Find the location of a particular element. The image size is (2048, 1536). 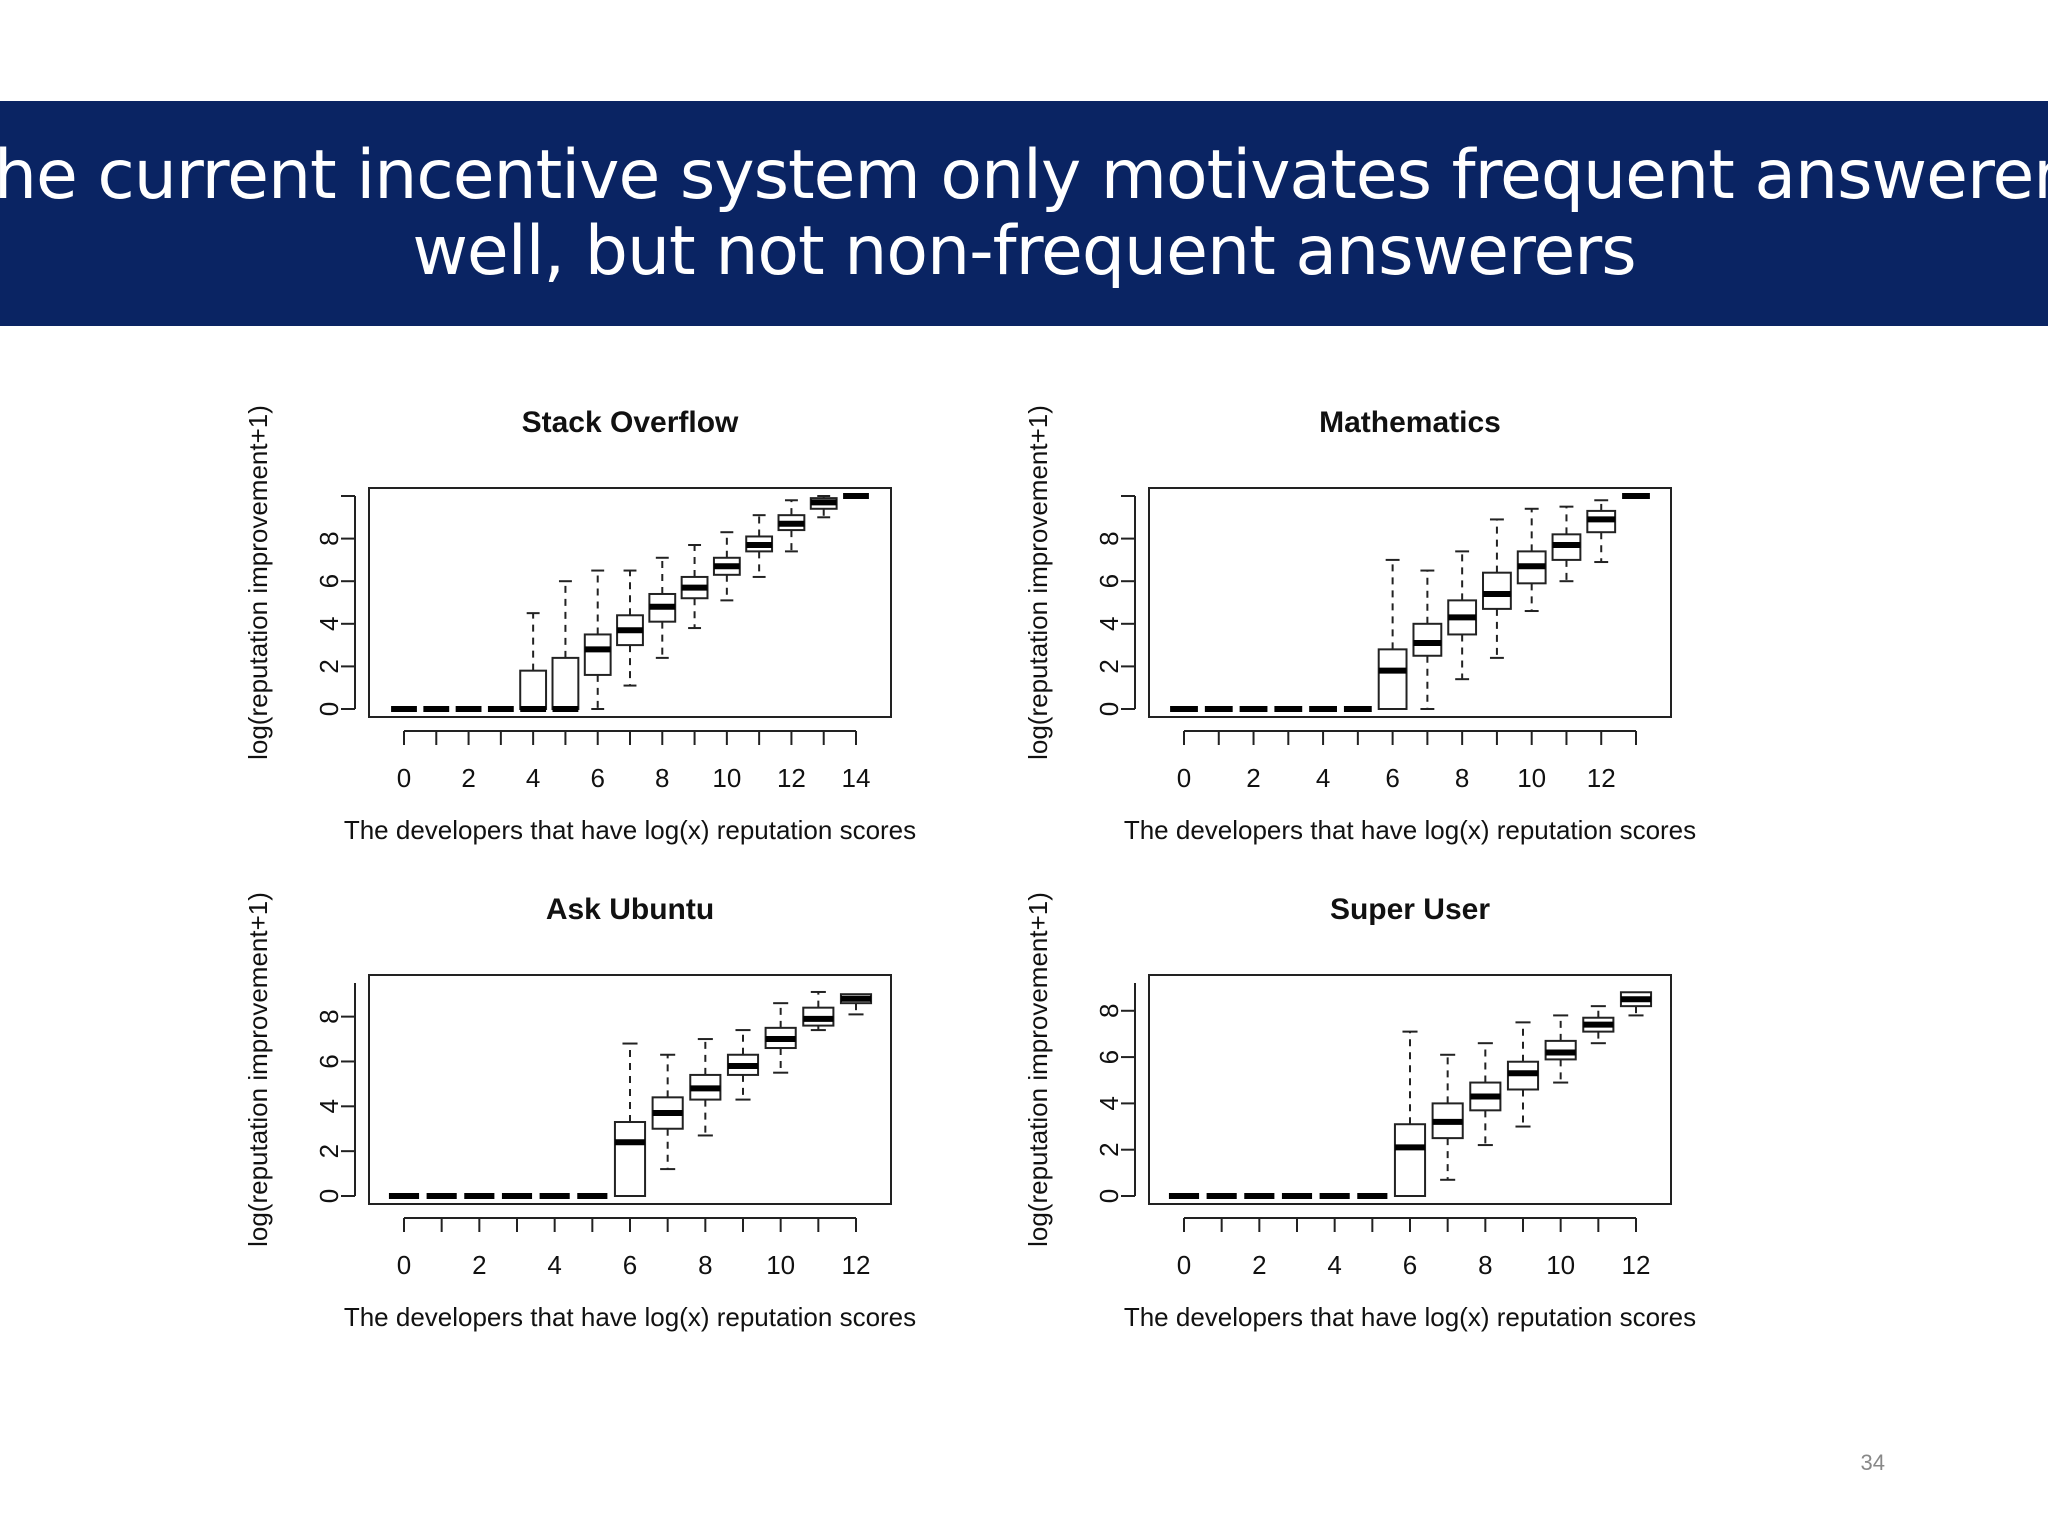

chart-title: Super User is located at coordinates (1410, 909).